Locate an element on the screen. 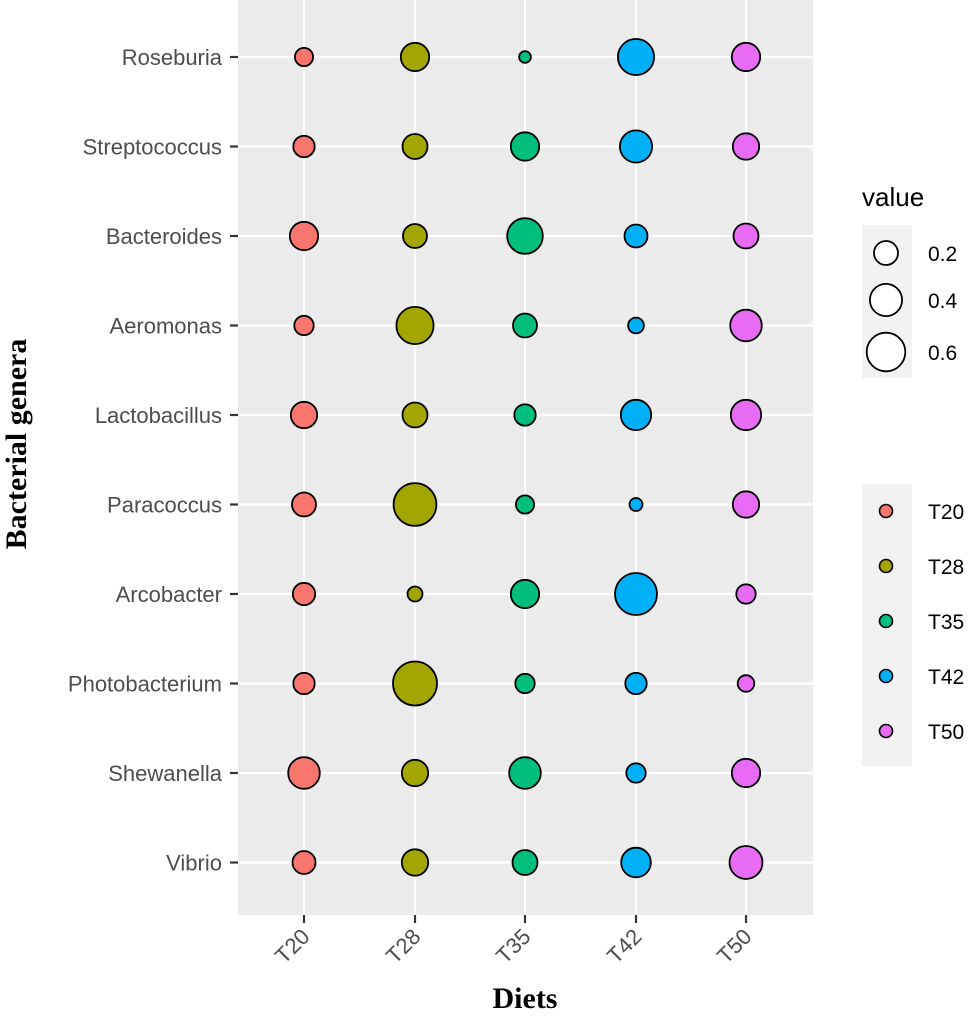  fill-legend-label-t20: T20 is located at coordinates (946, 512).